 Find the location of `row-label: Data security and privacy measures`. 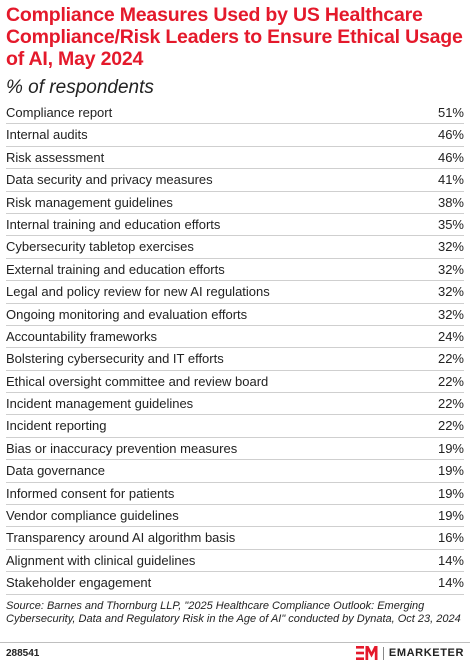

row-label: Data security and privacy measures is located at coordinates (109, 180).